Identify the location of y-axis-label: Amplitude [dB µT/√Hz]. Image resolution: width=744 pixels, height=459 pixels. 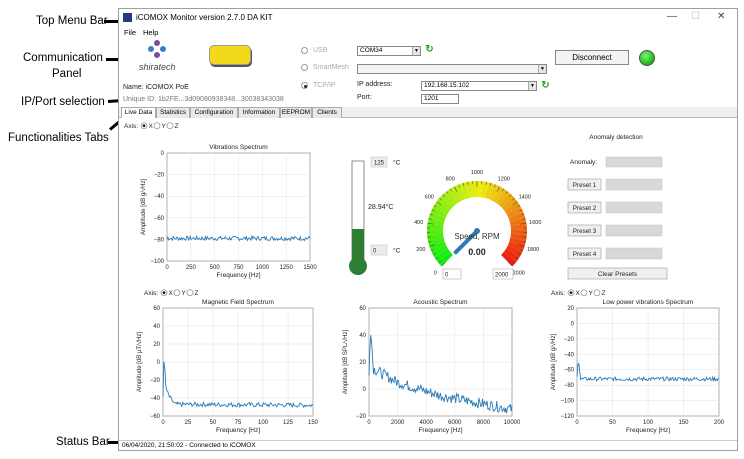
(139, 362).